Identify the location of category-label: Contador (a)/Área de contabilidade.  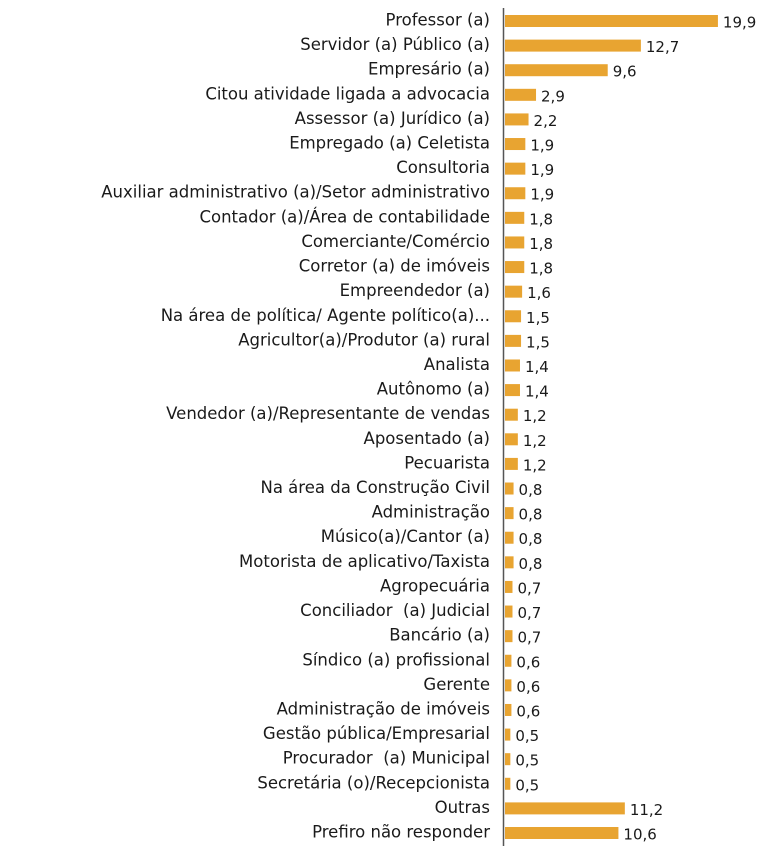
(344, 216).